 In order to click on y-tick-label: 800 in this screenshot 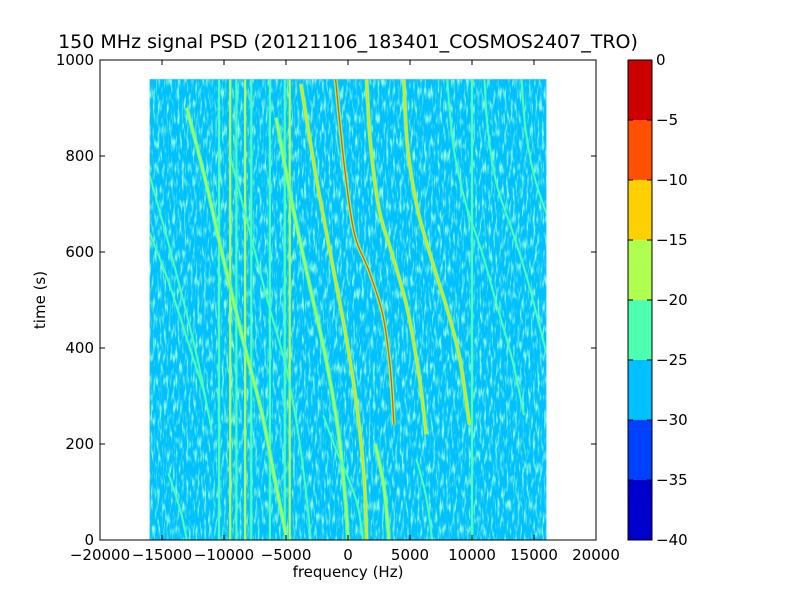, I will do `click(79, 156)`.